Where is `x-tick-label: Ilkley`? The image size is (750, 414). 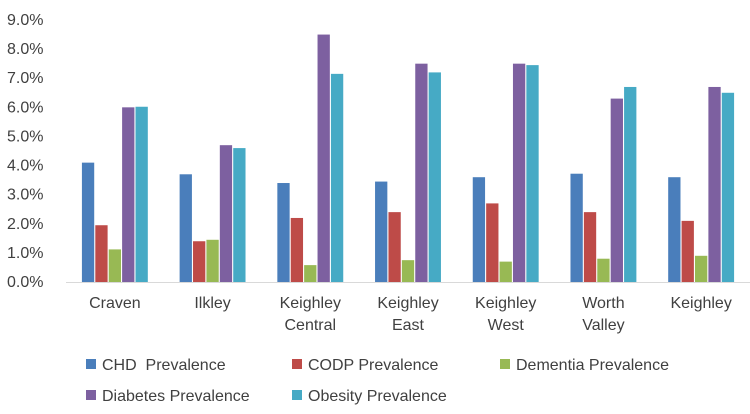 x-tick-label: Ilkley is located at coordinates (212, 303).